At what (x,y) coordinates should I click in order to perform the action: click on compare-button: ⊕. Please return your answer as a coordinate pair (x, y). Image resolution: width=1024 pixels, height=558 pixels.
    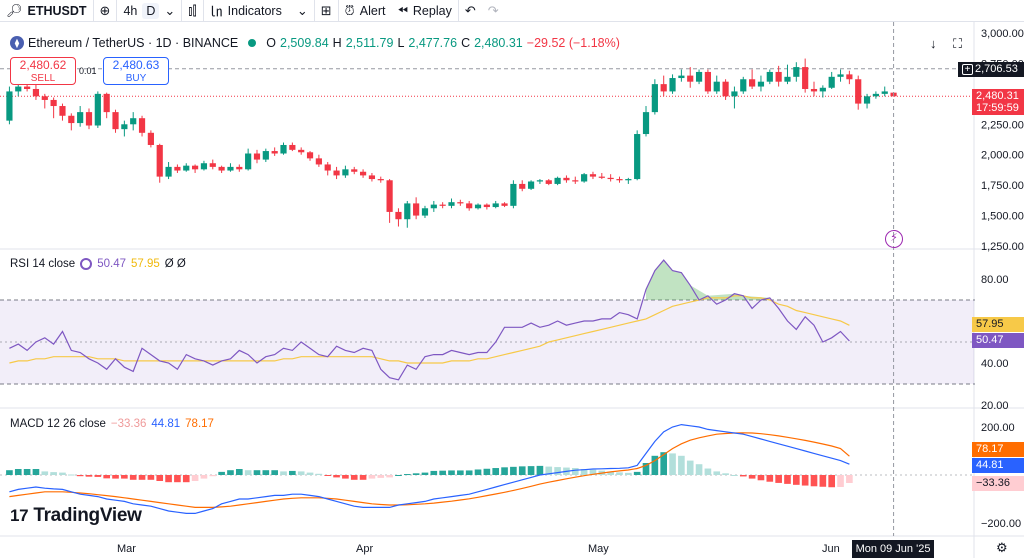
    Looking at the image, I should click on (104, 11).